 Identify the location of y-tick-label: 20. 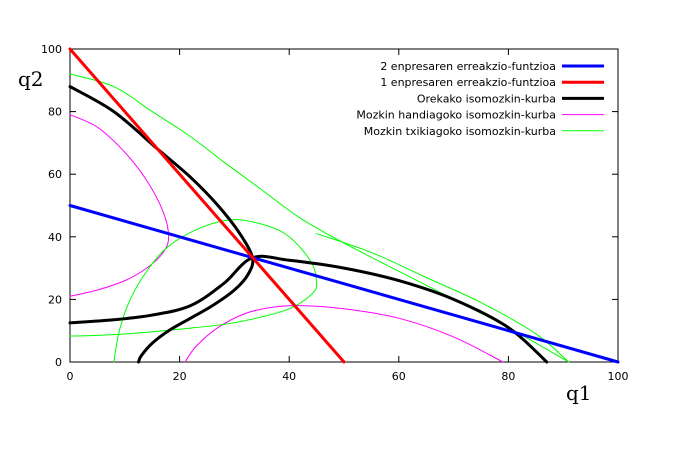
(55, 299).